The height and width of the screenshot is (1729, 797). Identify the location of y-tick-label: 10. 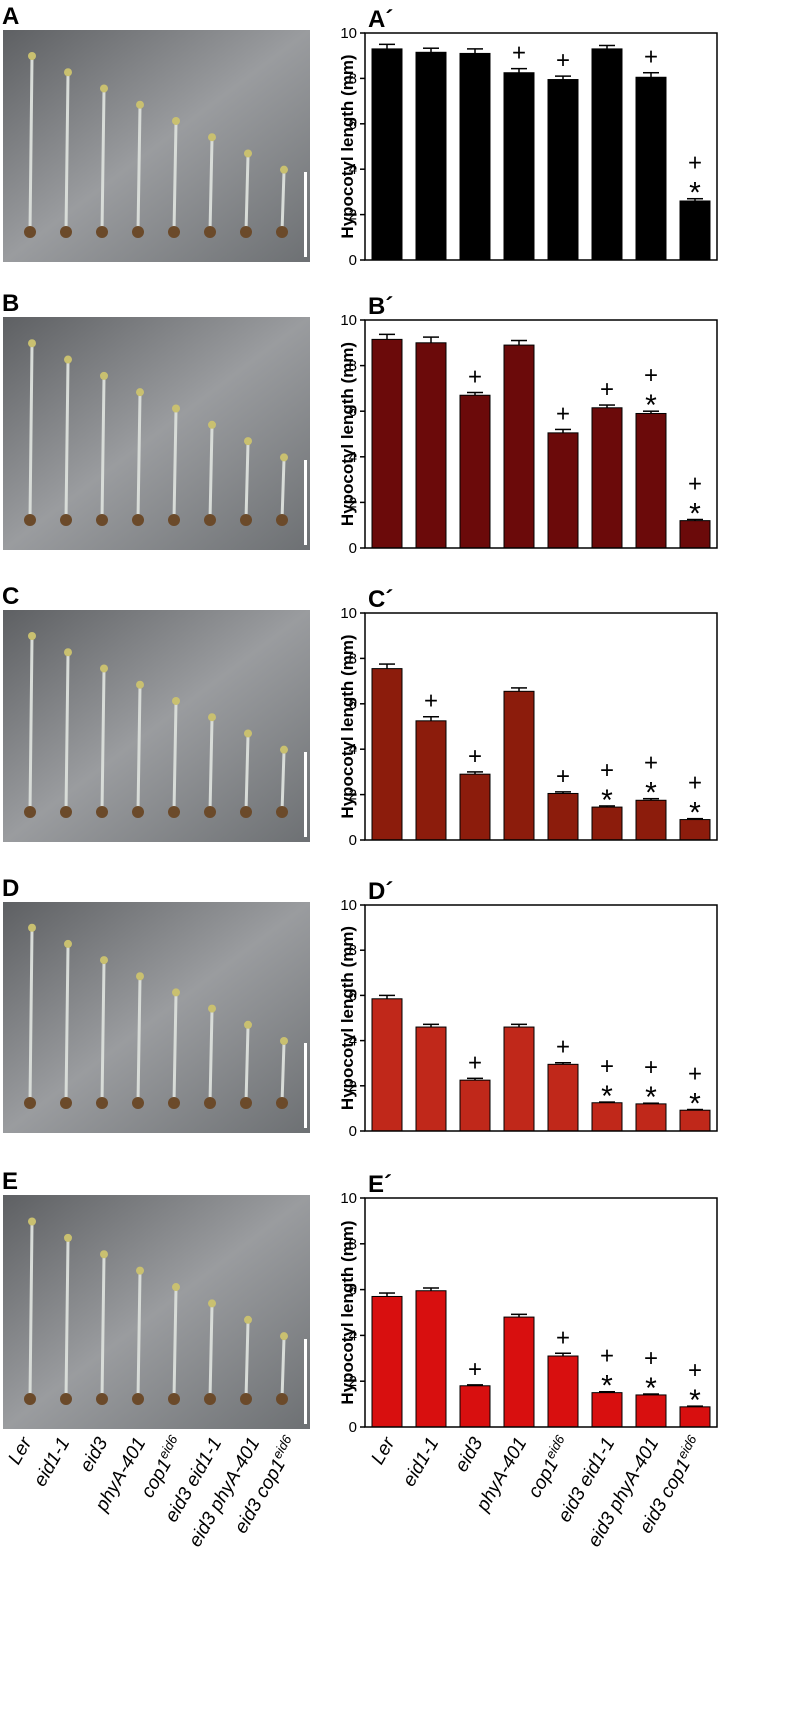
(348, 1198).